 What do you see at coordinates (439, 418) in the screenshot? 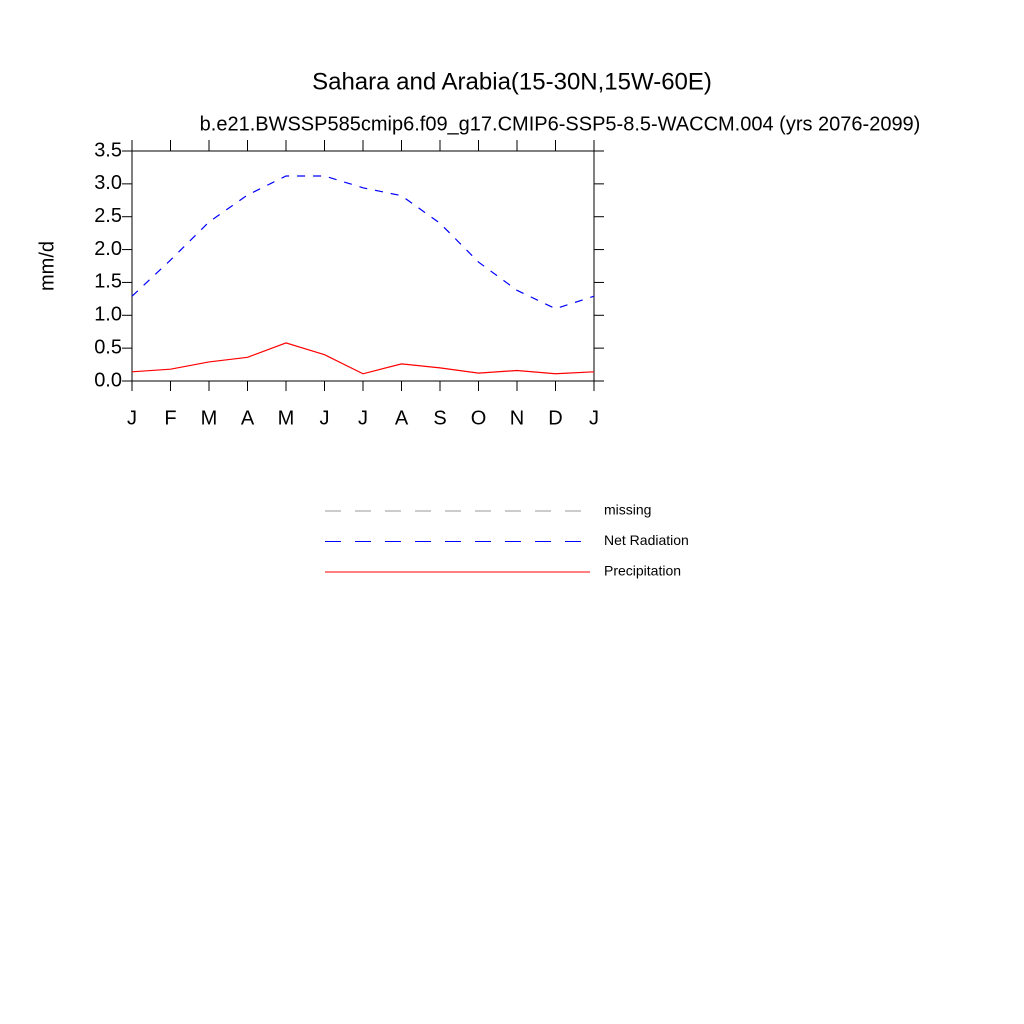
I see `x-tick-label: S` at bounding box center [439, 418].